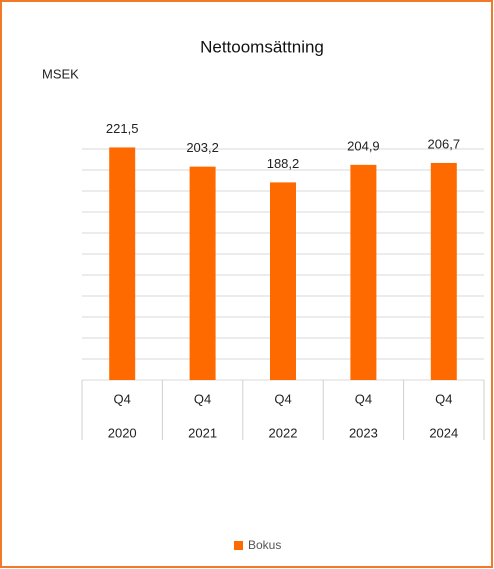 The image size is (494, 569). Describe the element at coordinates (202, 147) in the screenshot. I see `data-label: 203,2` at that location.